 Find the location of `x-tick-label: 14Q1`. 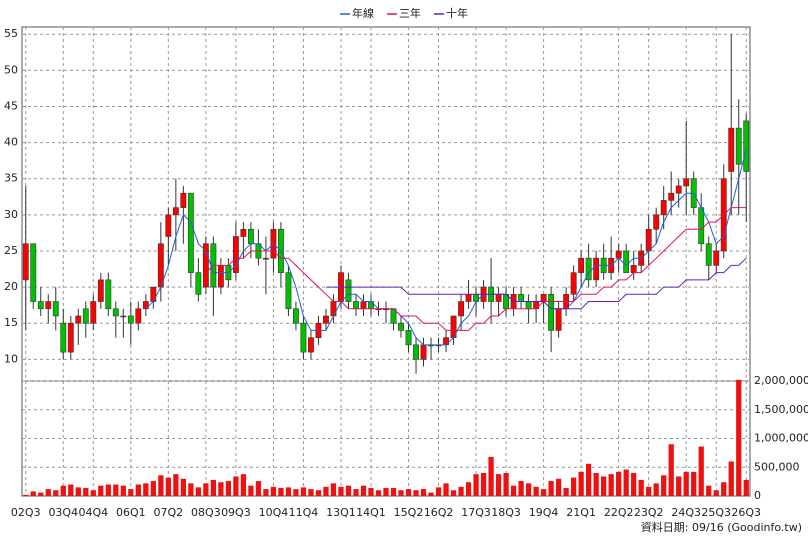

x-tick-label: 14Q1 is located at coordinates (371, 512).